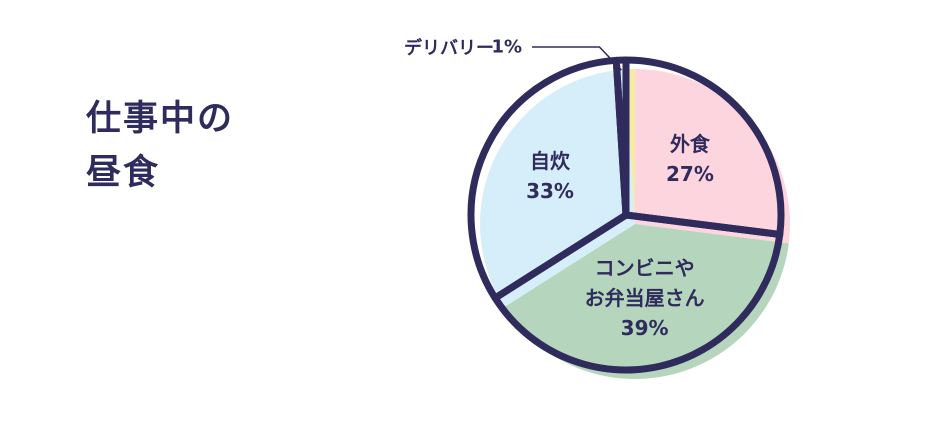 The image size is (950, 428). I want to click on leader-line, so click(577, 58).